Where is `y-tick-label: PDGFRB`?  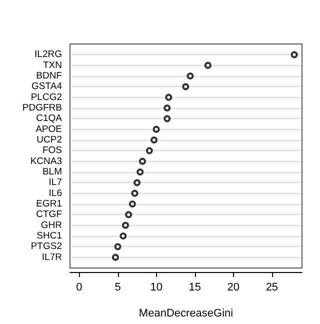 y-tick-label: PDGFRB is located at coordinates (42, 108).